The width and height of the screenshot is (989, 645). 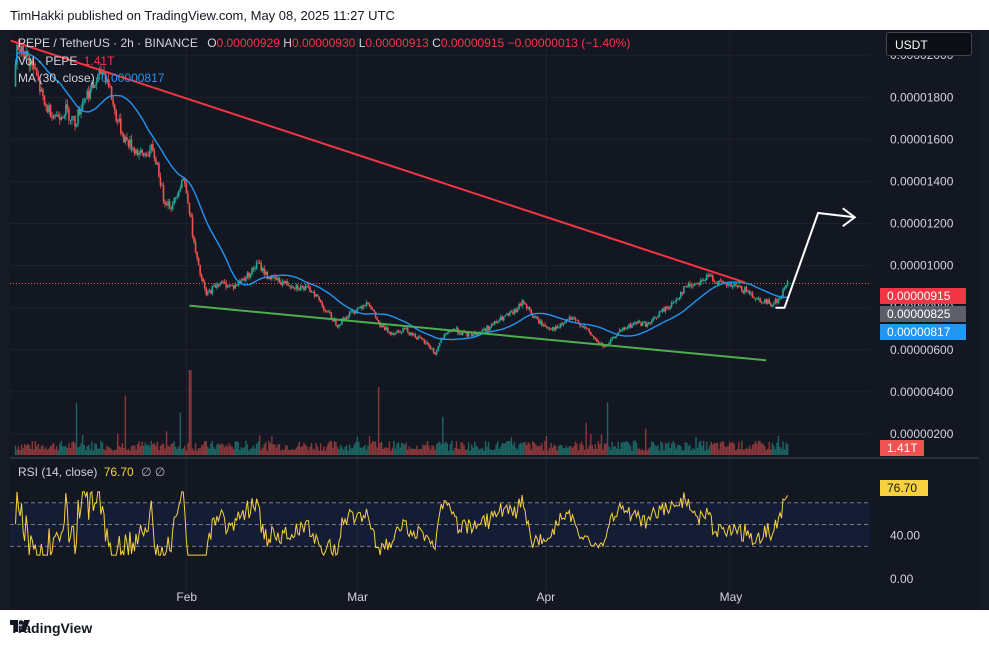 I want to click on currency-button: USDT, so click(x=929, y=44).